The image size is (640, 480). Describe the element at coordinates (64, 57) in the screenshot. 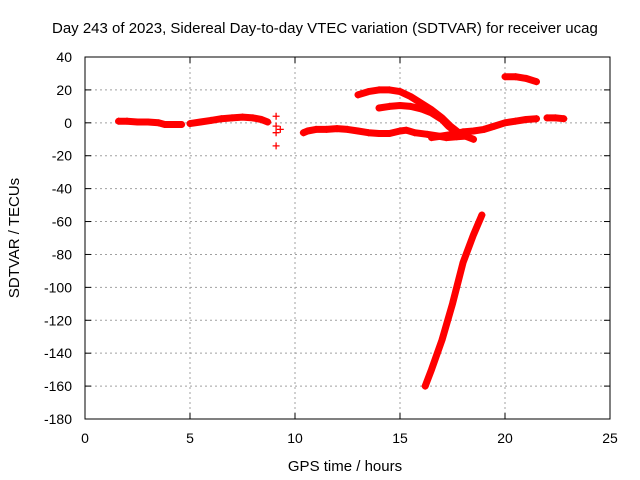

I see `y-tick-label: 40` at that location.